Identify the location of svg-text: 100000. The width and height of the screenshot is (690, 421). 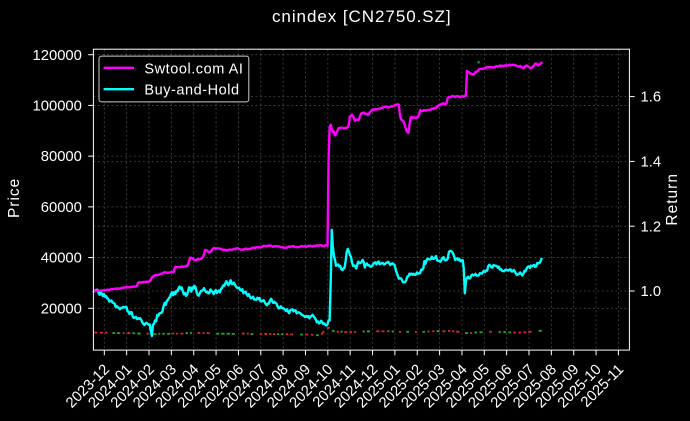
(57, 107).